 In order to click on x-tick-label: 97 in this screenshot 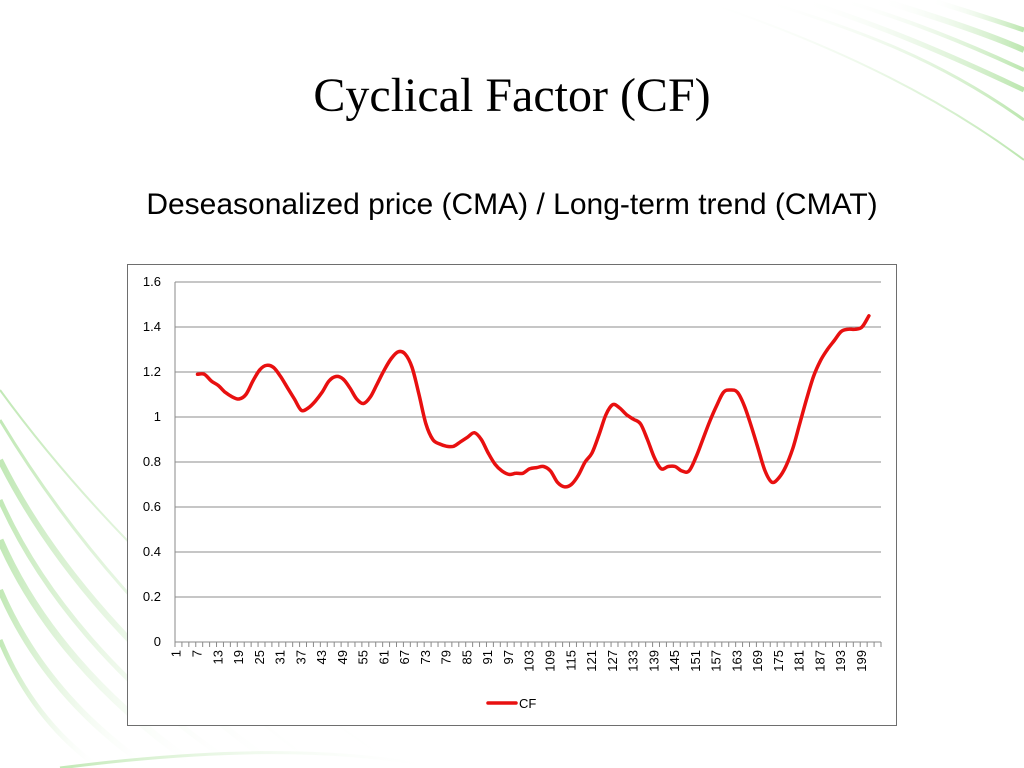, I will do `click(508, 657)`.